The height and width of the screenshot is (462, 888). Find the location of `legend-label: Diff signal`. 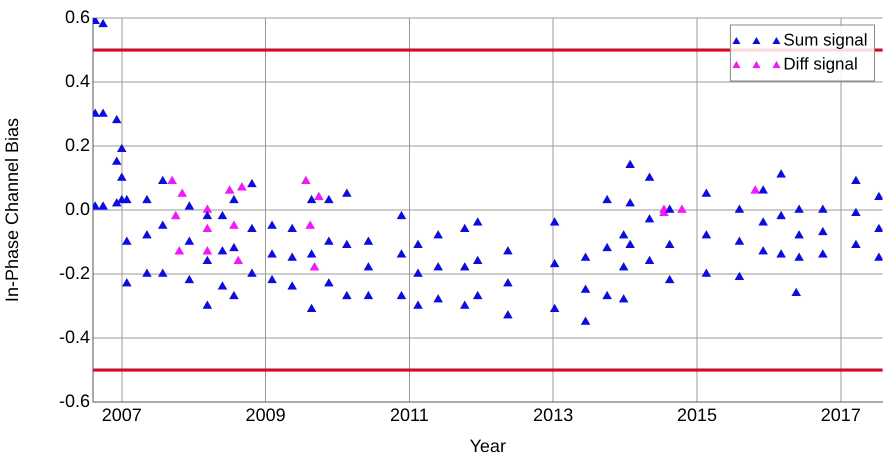

legend-label: Diff signal is located at coordinates (820, 64).